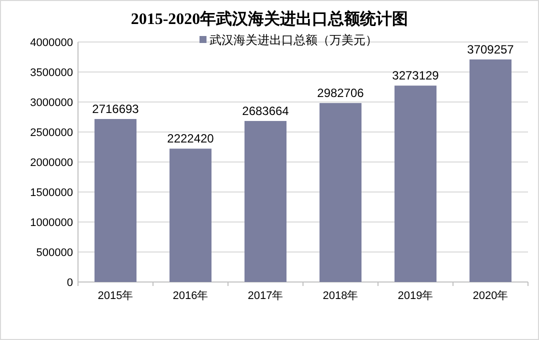  What do you see at coordinates (116, 109) in the screenshot?
I see `data-label: 2716693` at bounding box center [116, 109].